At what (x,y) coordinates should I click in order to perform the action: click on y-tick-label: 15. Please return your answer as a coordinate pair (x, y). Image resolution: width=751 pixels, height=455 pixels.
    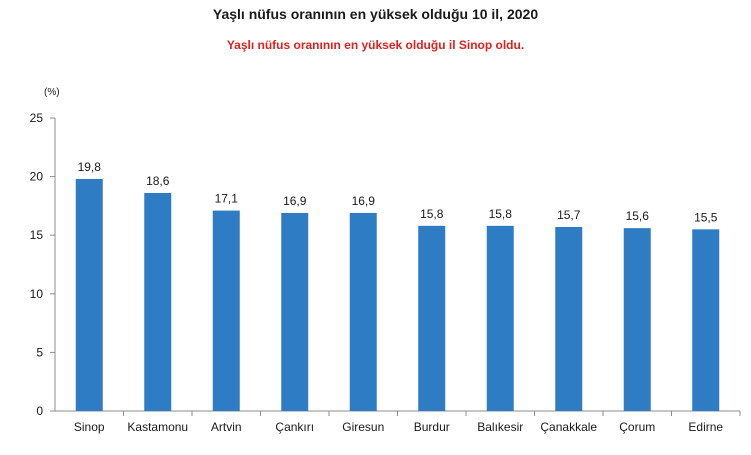
    Looking at the image, I should click on (37, 235).